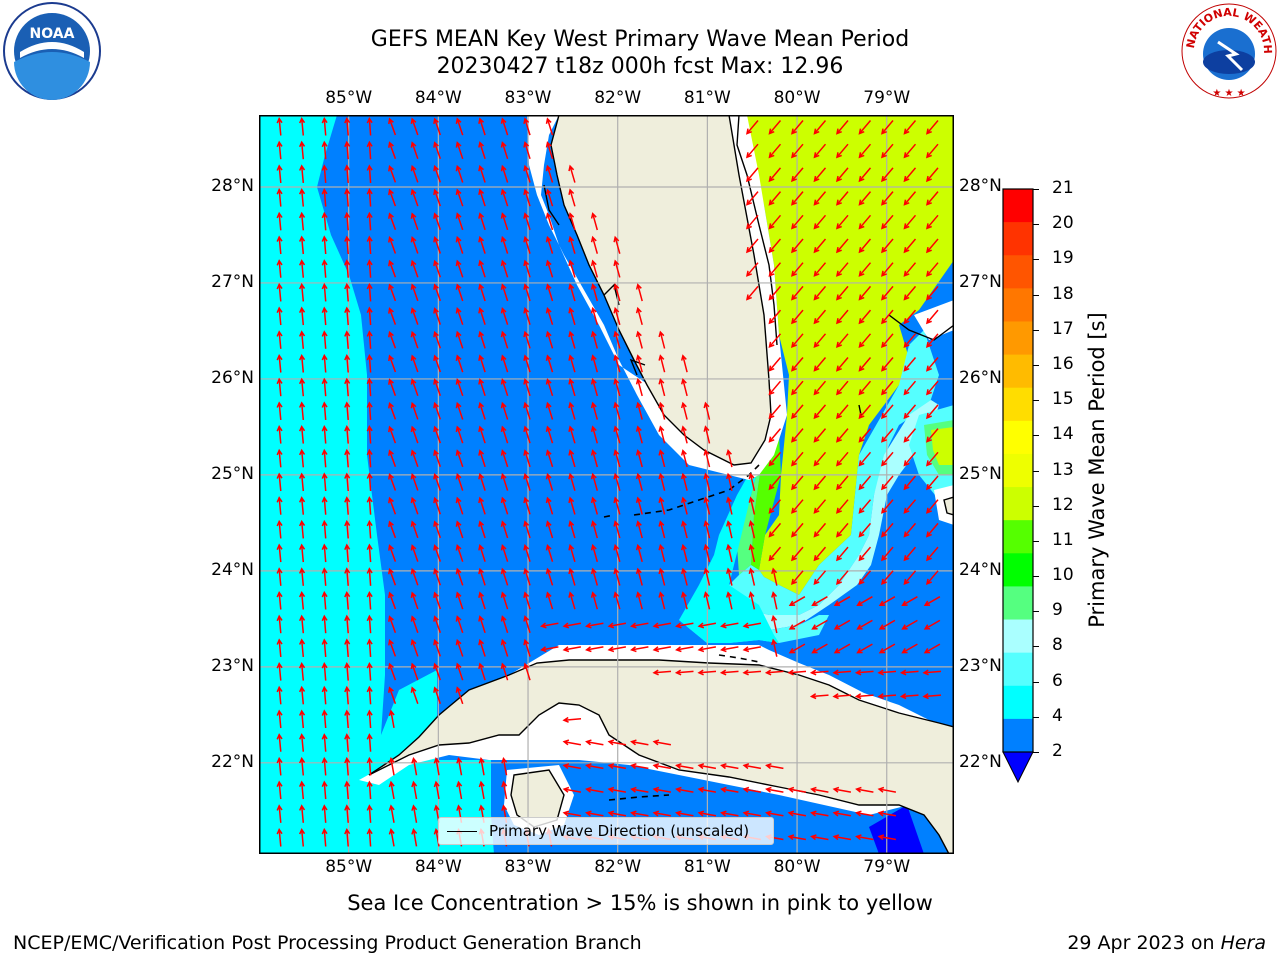  I want to click on chart-subtitle: 20230427 t18z 000h fcst Max: 12.96, so click(640, 66).